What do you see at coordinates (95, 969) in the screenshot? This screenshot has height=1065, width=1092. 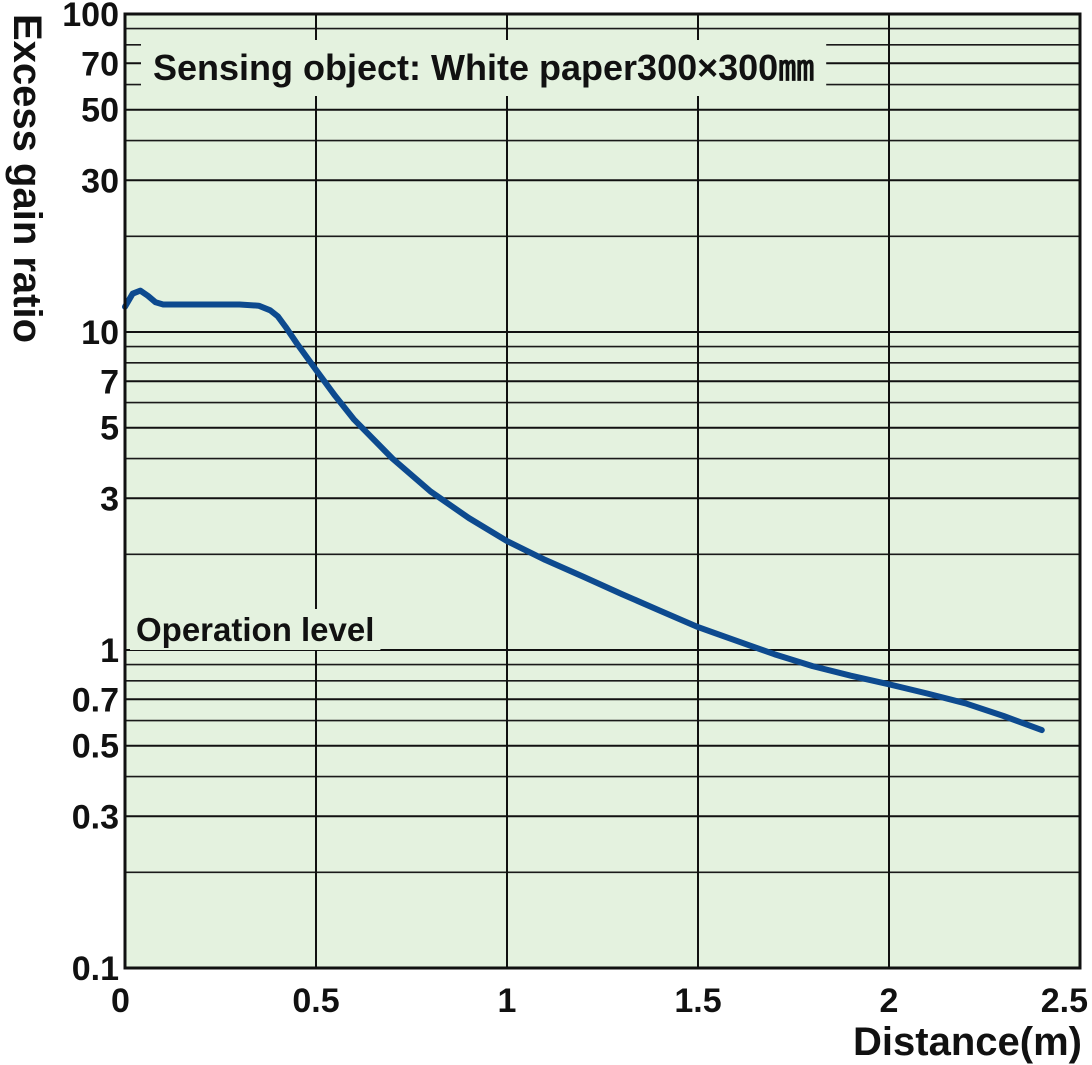 I see `y-tick-label: 0.1` at bounding box center [95, 969].